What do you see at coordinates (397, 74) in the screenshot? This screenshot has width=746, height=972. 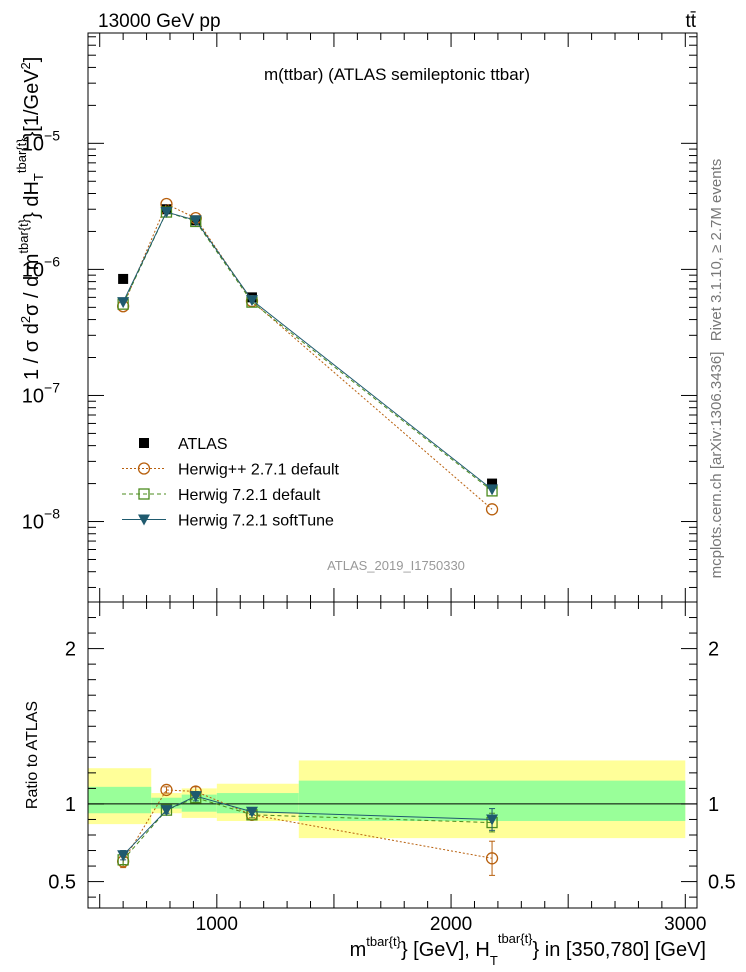 I see `chart-title: m(ttbar) (ATLAS semileptonic ttbar)` at bounding box center [397, 74].